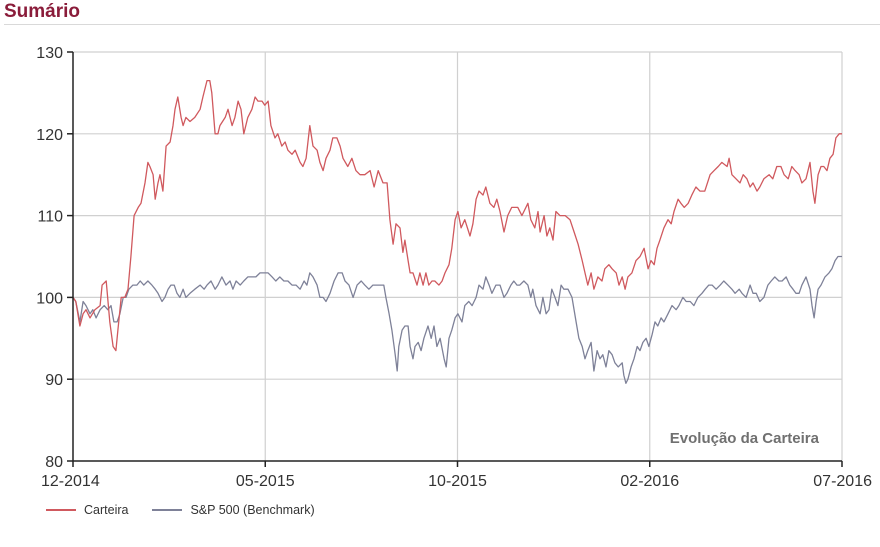  What do you see at coordinates (42, 11) in the screenshot?
I see `page-heading: Sumário` at bounding box center [42, 11].